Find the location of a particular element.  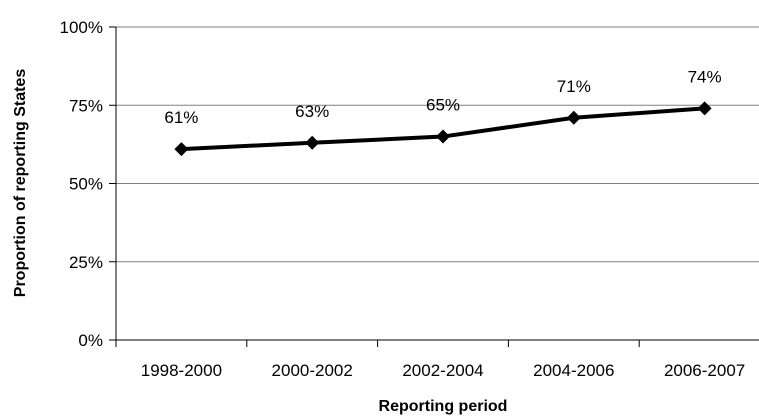

y-tick-label: 0% is located at coordinates (90, 340).